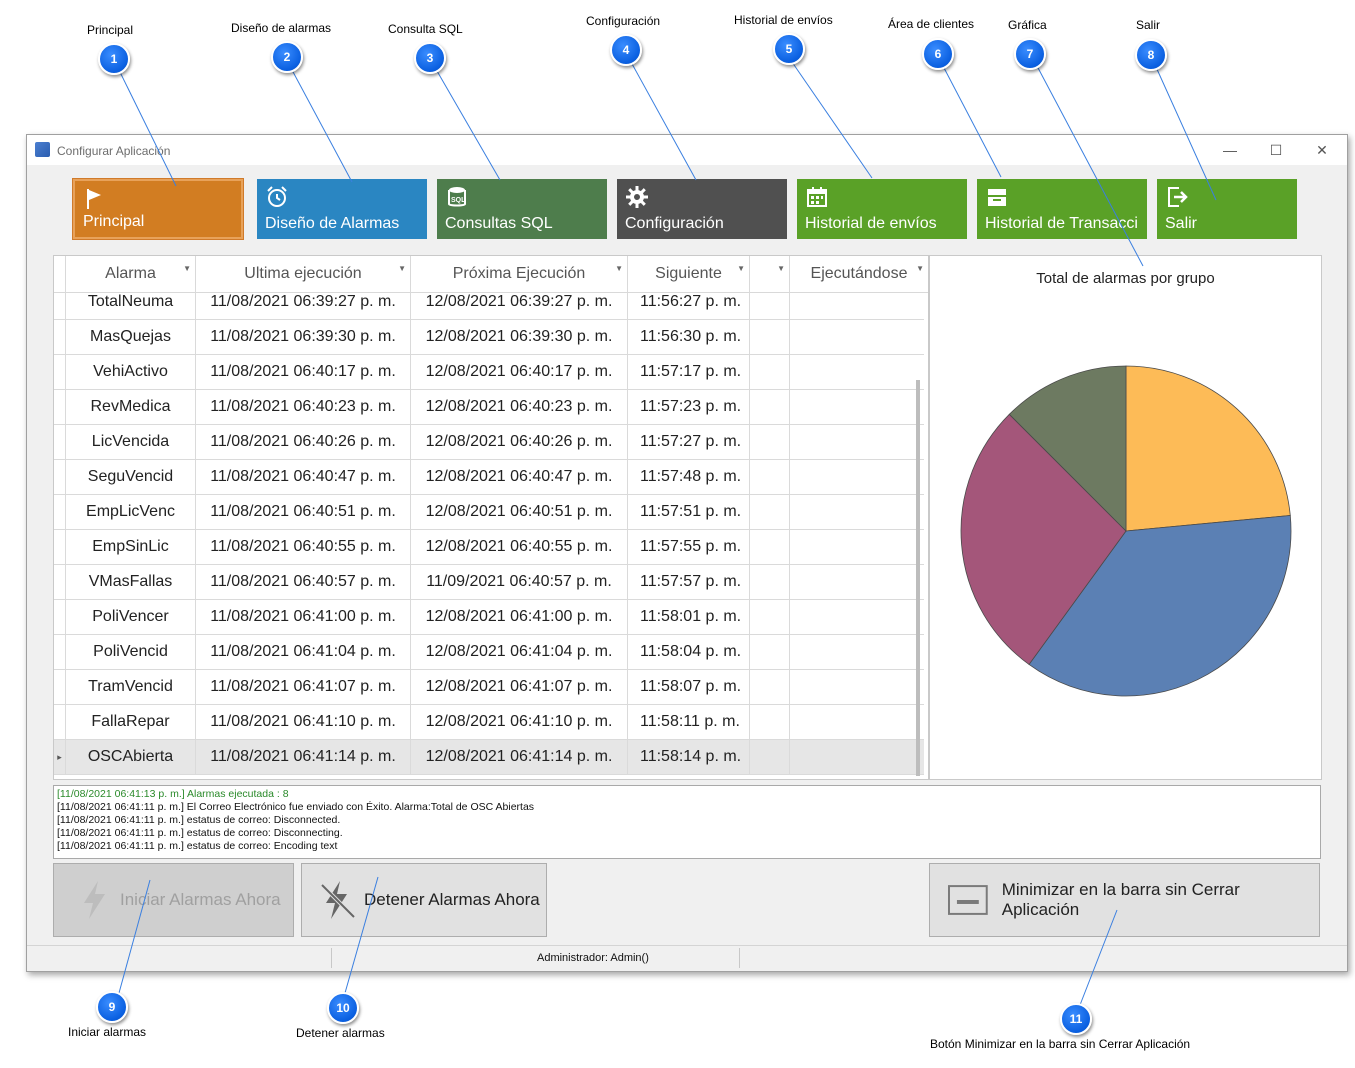 The image size is (1355, 1068). I want to click on table-cell: 12/08/2021 06:41:10 p. m., so click(519, 722).